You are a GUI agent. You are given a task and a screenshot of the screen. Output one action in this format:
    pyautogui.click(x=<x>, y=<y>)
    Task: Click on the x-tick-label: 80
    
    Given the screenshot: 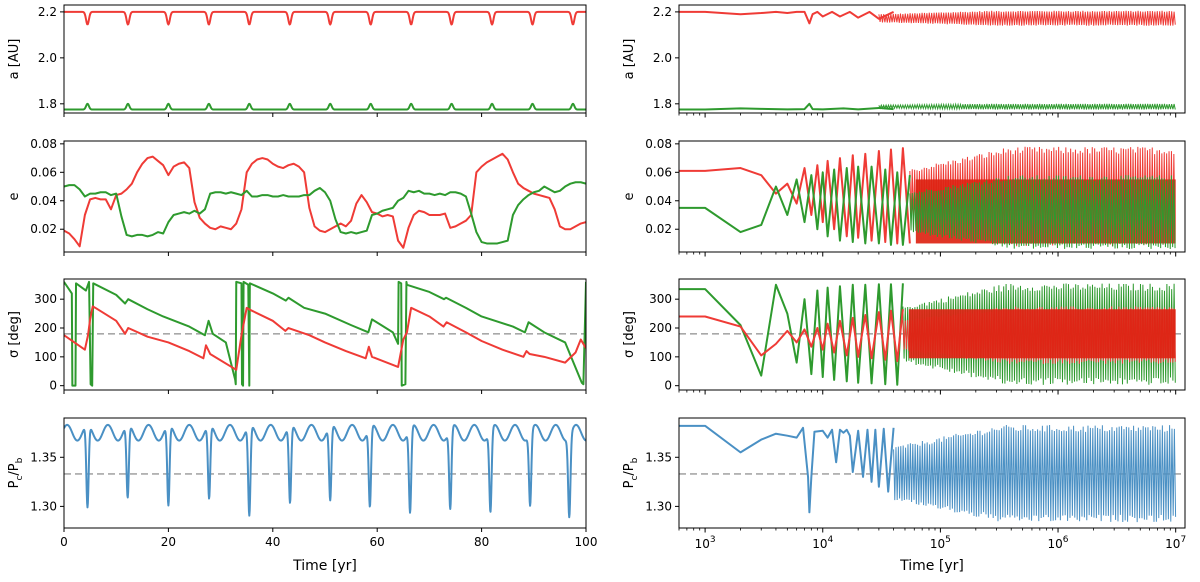 What is the action you would take?
    pyautogui.click(x=481, y=542)
    